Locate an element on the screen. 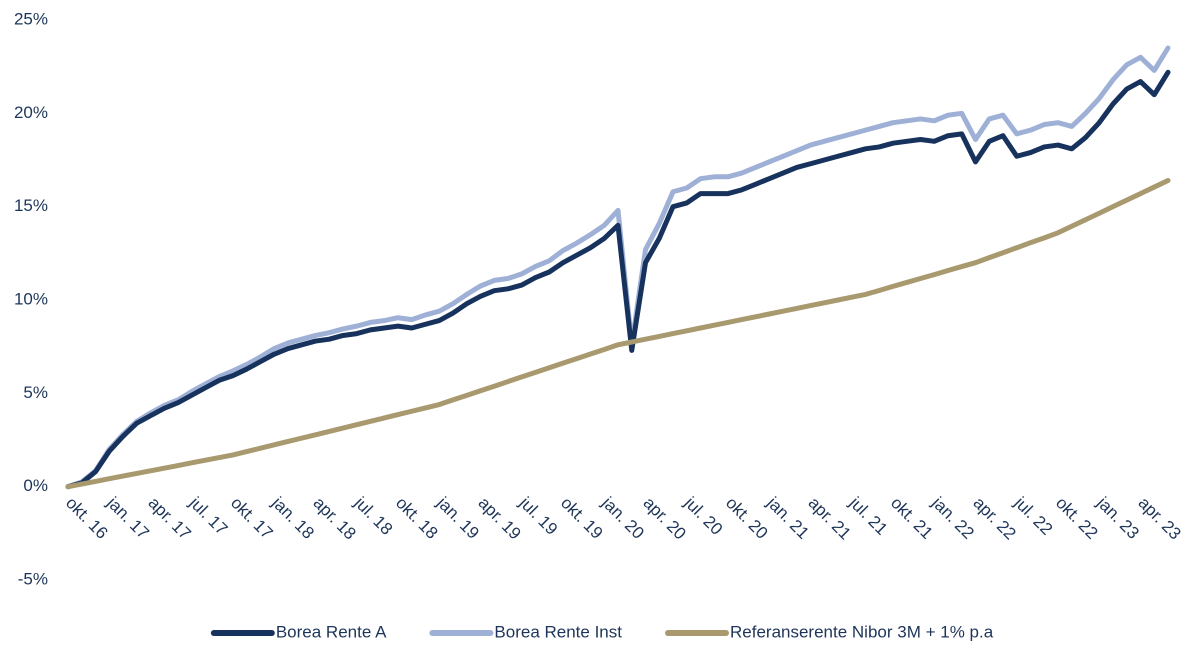 The width and height of the screenshot is (1195, 646). x-tick-label: okt. 20 is located at coordinates (747, 518).